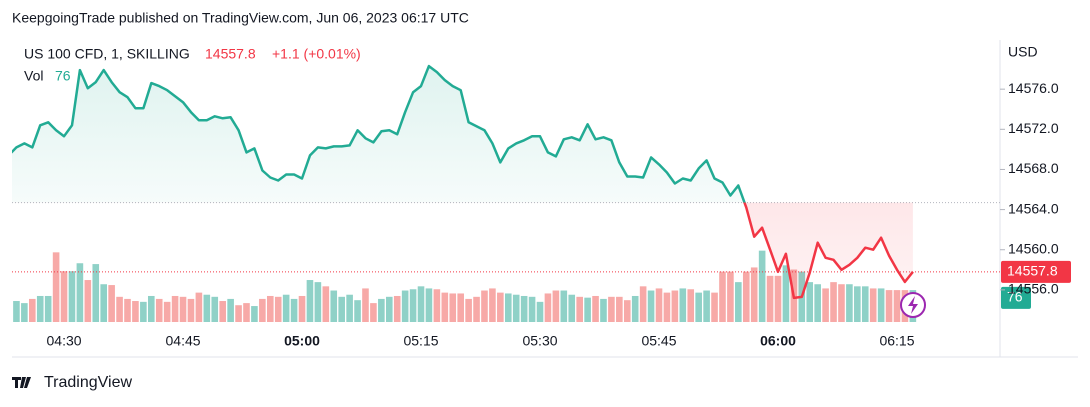 This screenshot has width=1090, height=407. I want to click on currency: USD, so click(1023, 52).